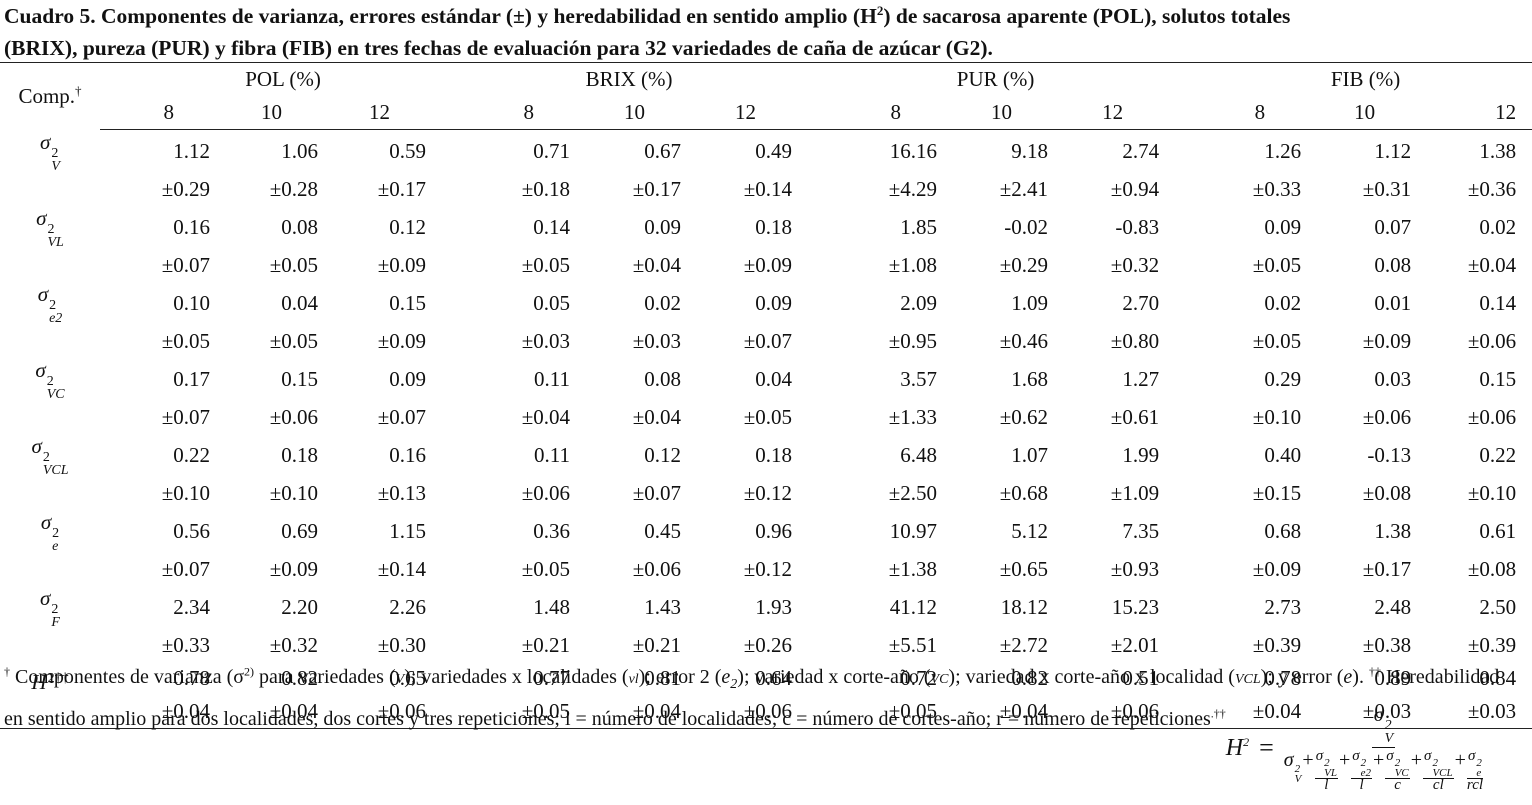 This screenshot has height=805, width=1532. I want to click on error-cell: ±2.50, so click(913, 492).